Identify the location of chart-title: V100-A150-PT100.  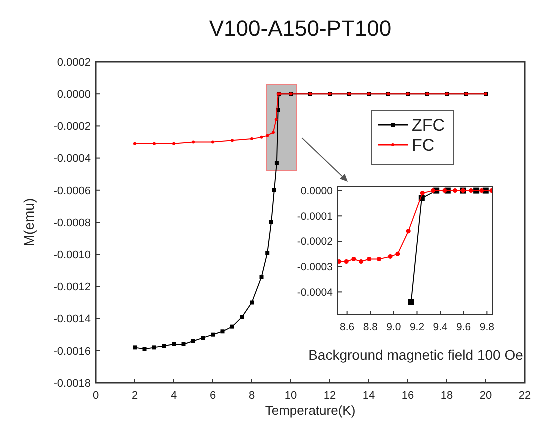
(300, 28).